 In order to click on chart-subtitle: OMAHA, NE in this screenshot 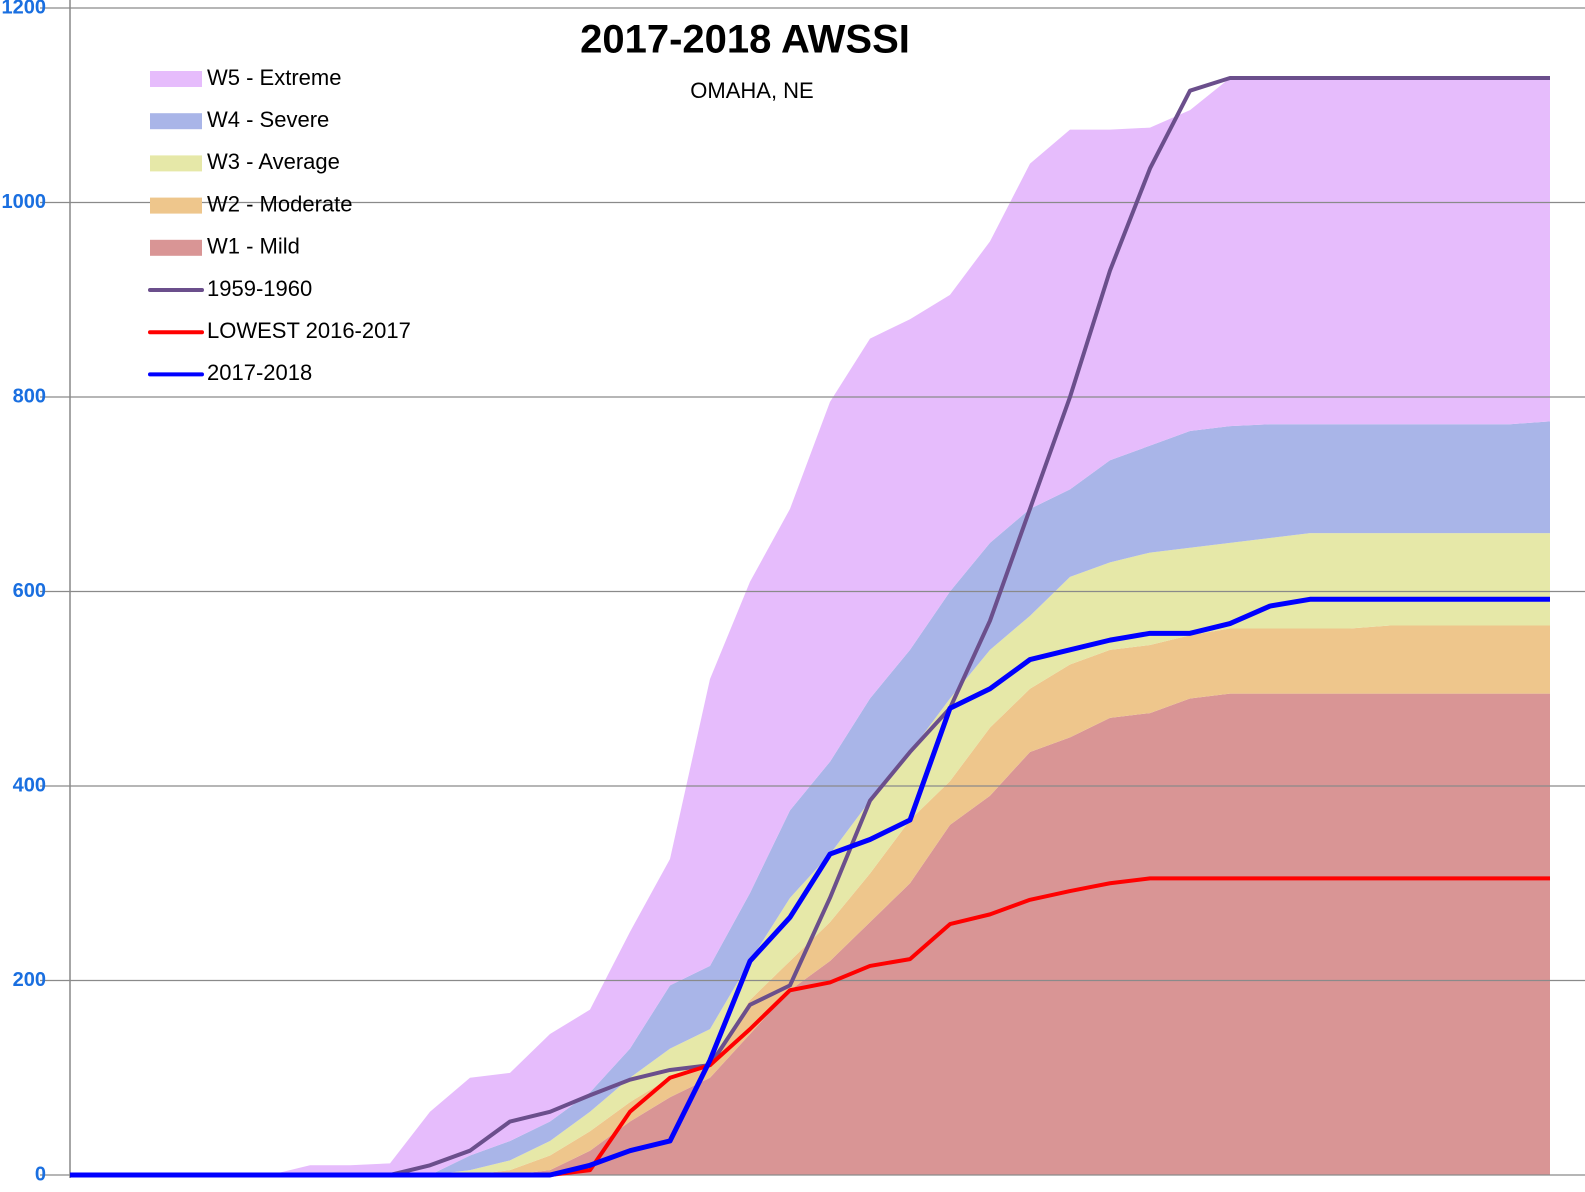, I will do `click(751, 90)`.